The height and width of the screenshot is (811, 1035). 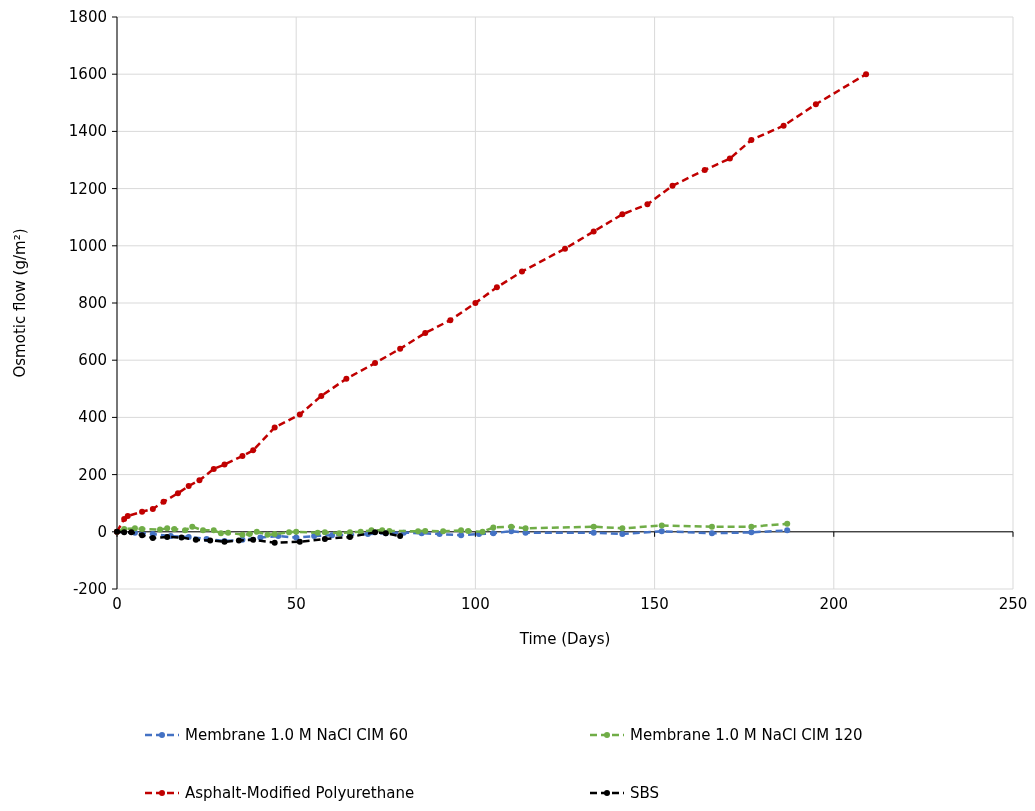 What do you see at coordinates (92, 417) in the screenshot?
I see `y-tick-label: 400` at bounding box center [92, 417].